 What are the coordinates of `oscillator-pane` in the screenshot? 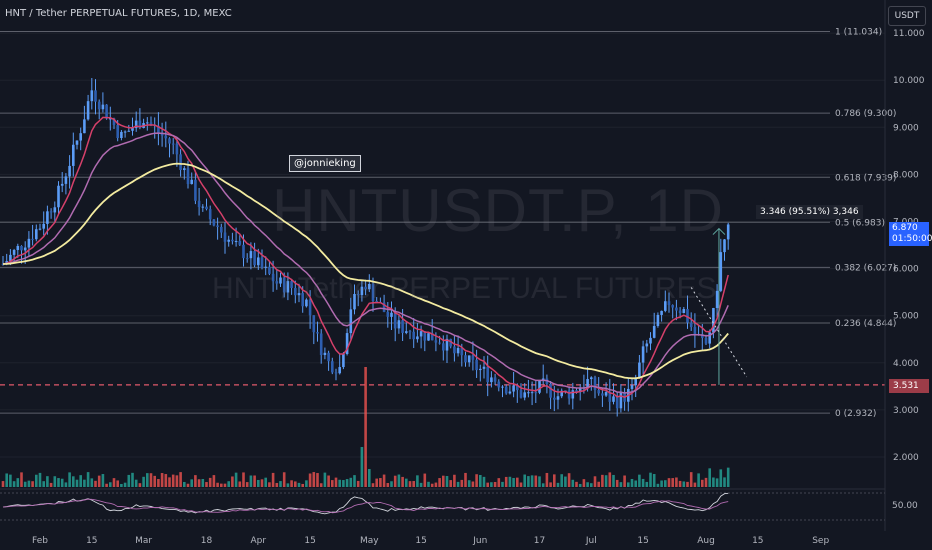 It's located at (442, 504).